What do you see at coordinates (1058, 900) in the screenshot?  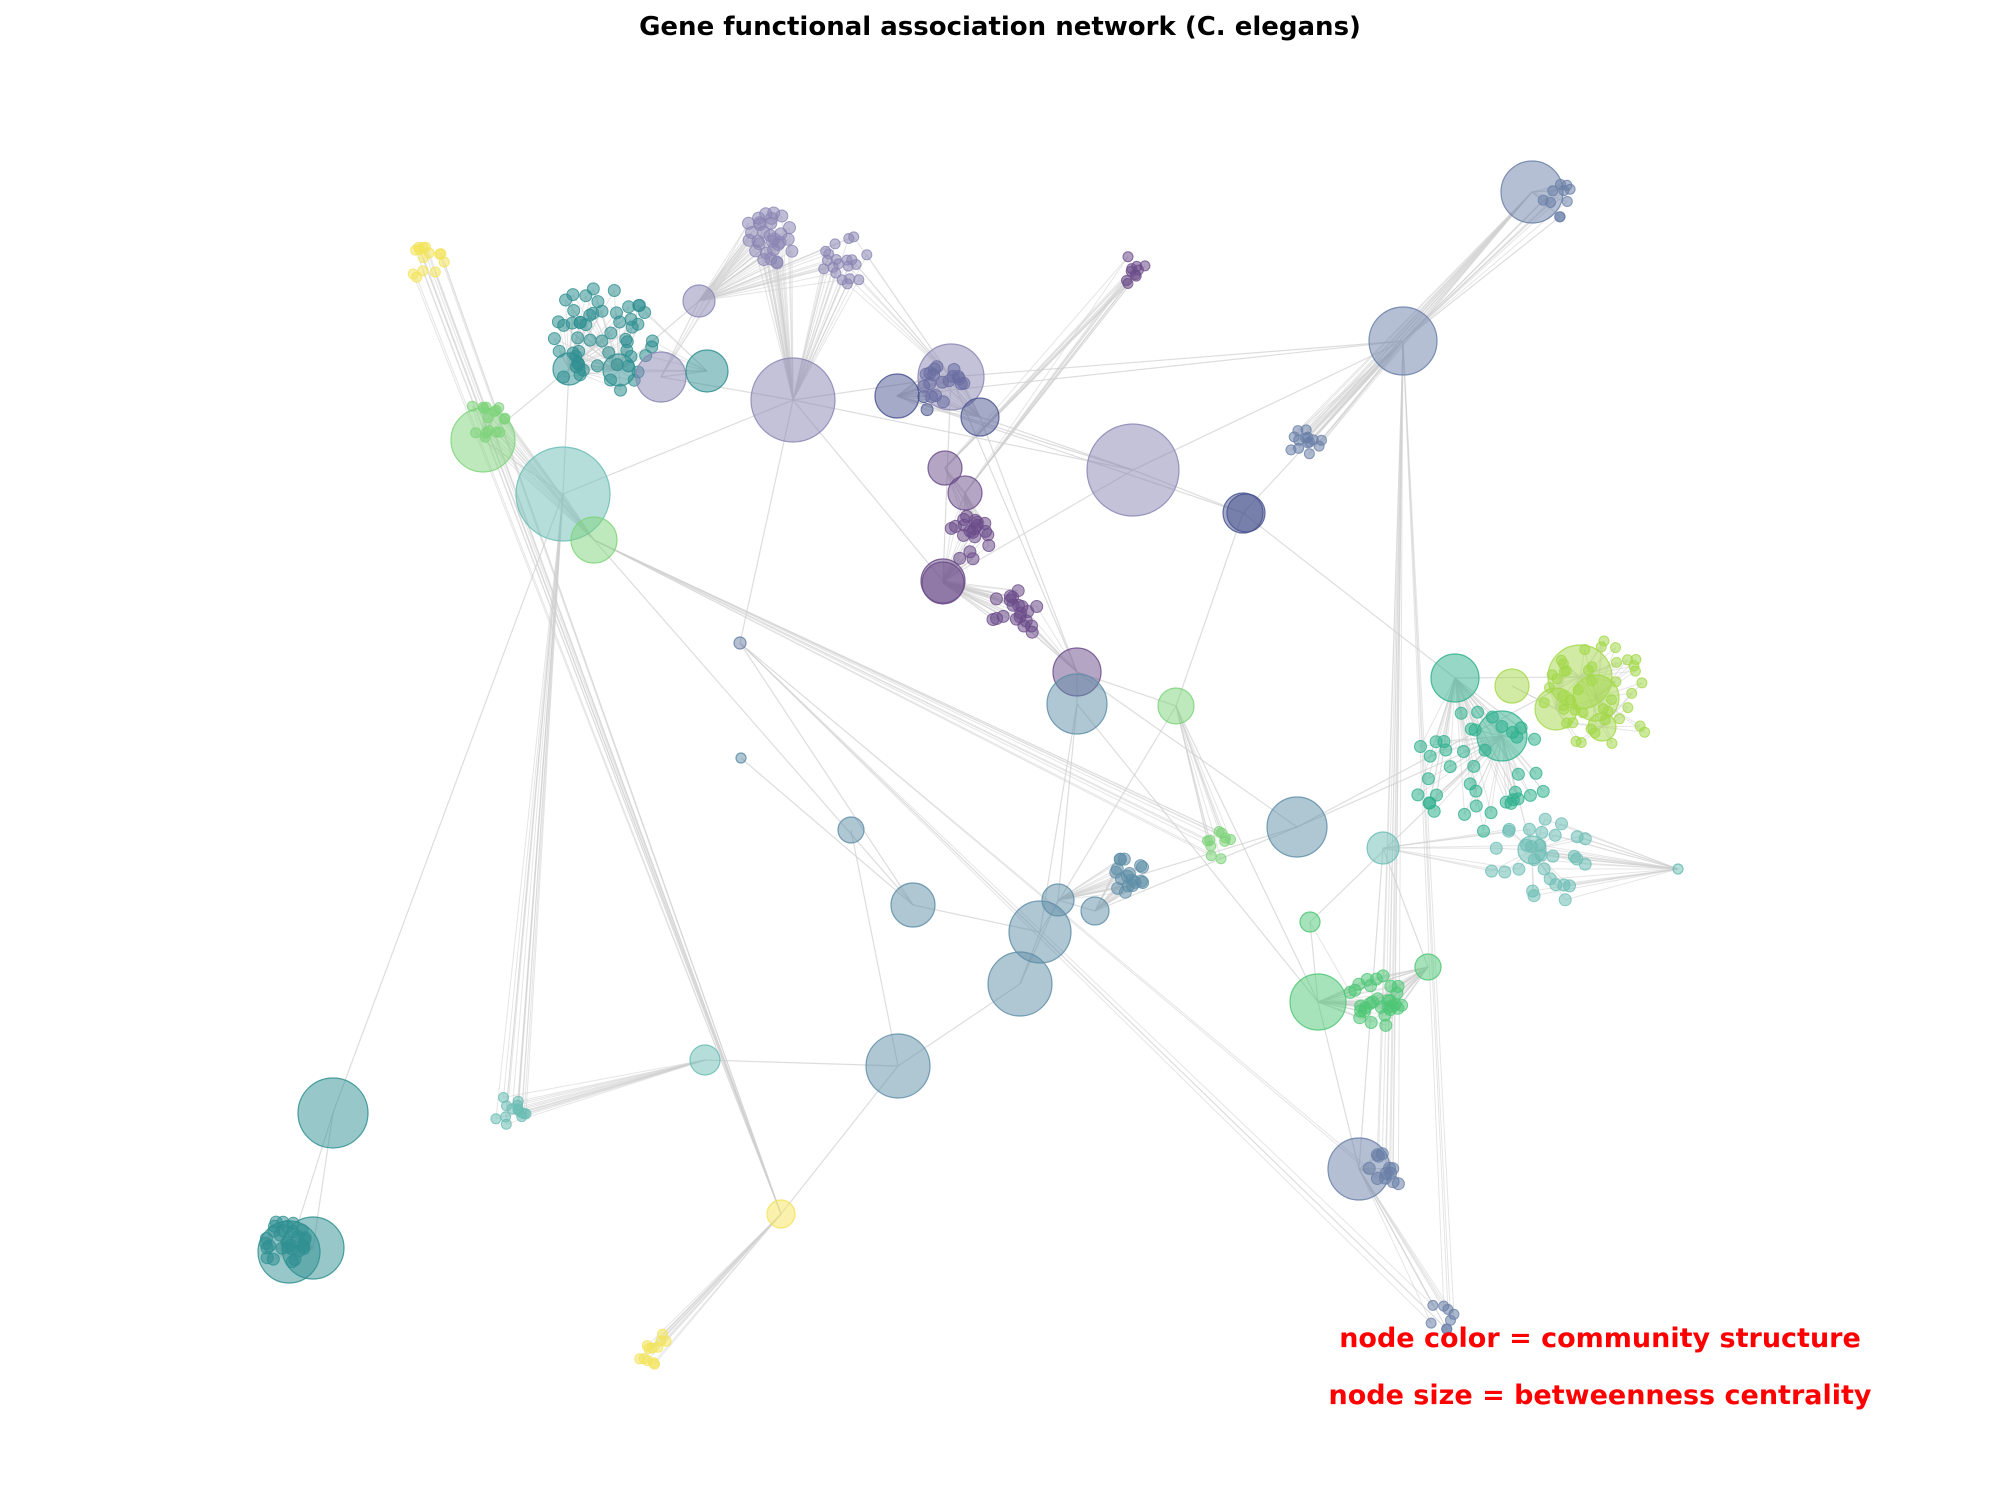 I see `hub-node-n43` at bounding box center [1058, 900].